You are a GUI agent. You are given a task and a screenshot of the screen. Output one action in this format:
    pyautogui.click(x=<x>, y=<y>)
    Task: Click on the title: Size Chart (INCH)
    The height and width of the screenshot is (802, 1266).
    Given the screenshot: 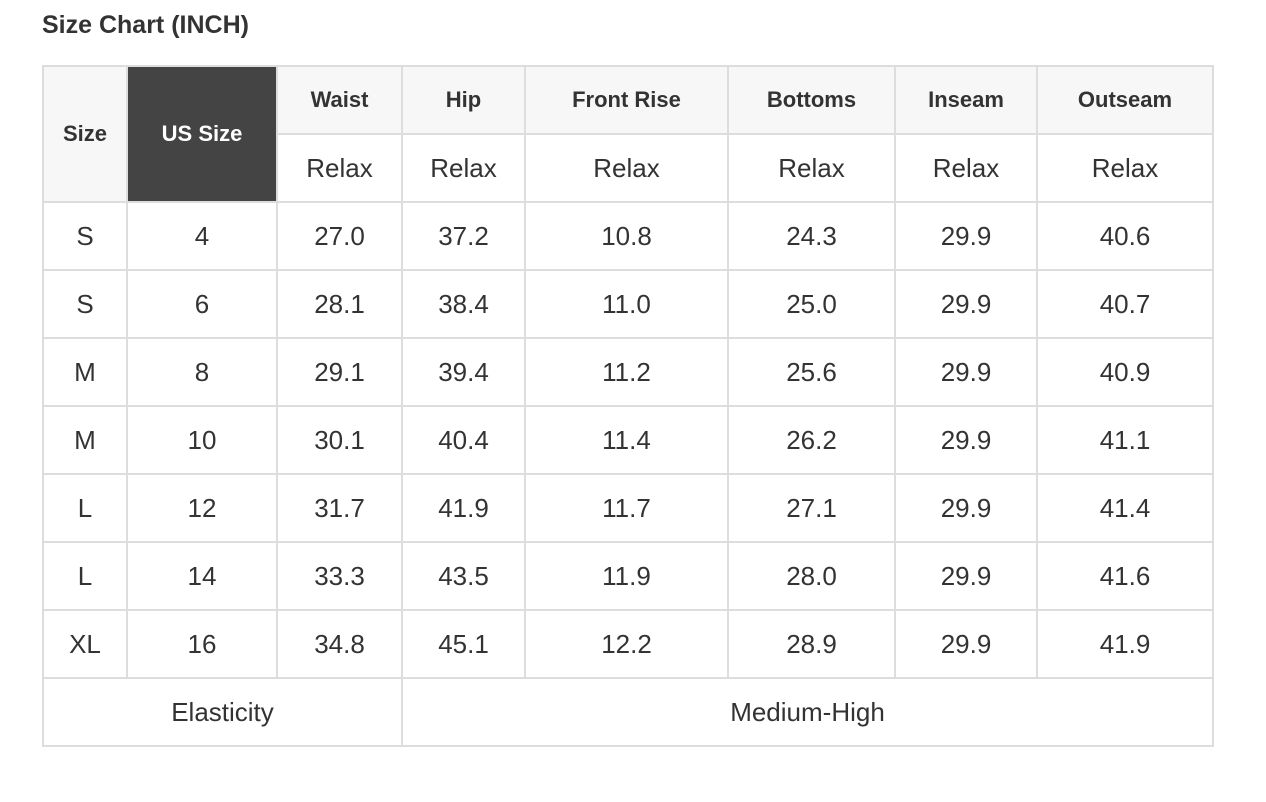 What is the action you would take?
    pyautogui.click(x=145, y=25)
    